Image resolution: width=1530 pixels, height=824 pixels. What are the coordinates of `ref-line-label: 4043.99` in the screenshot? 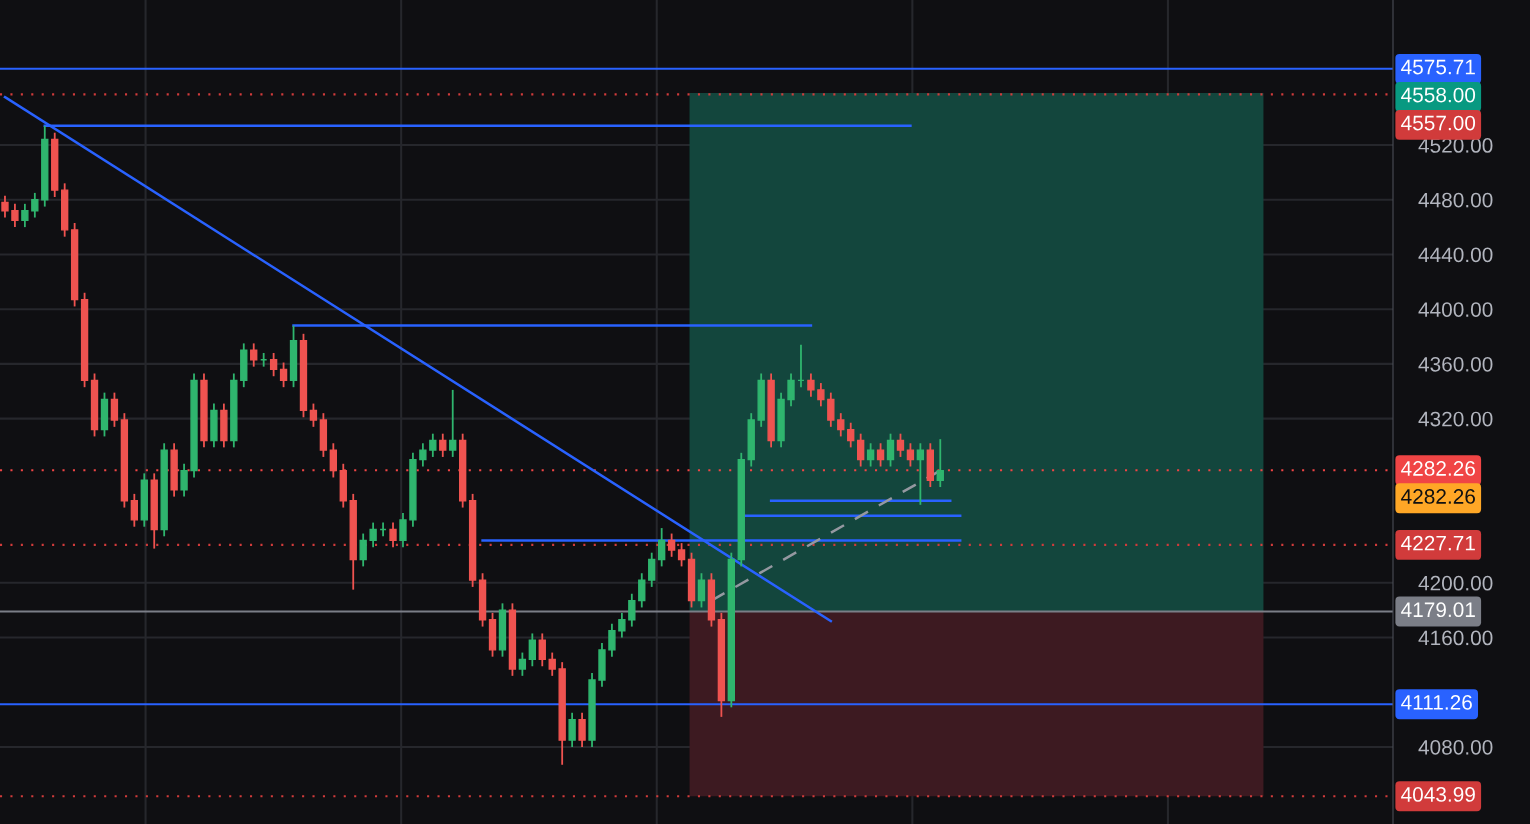 It's located at (1438, 794).